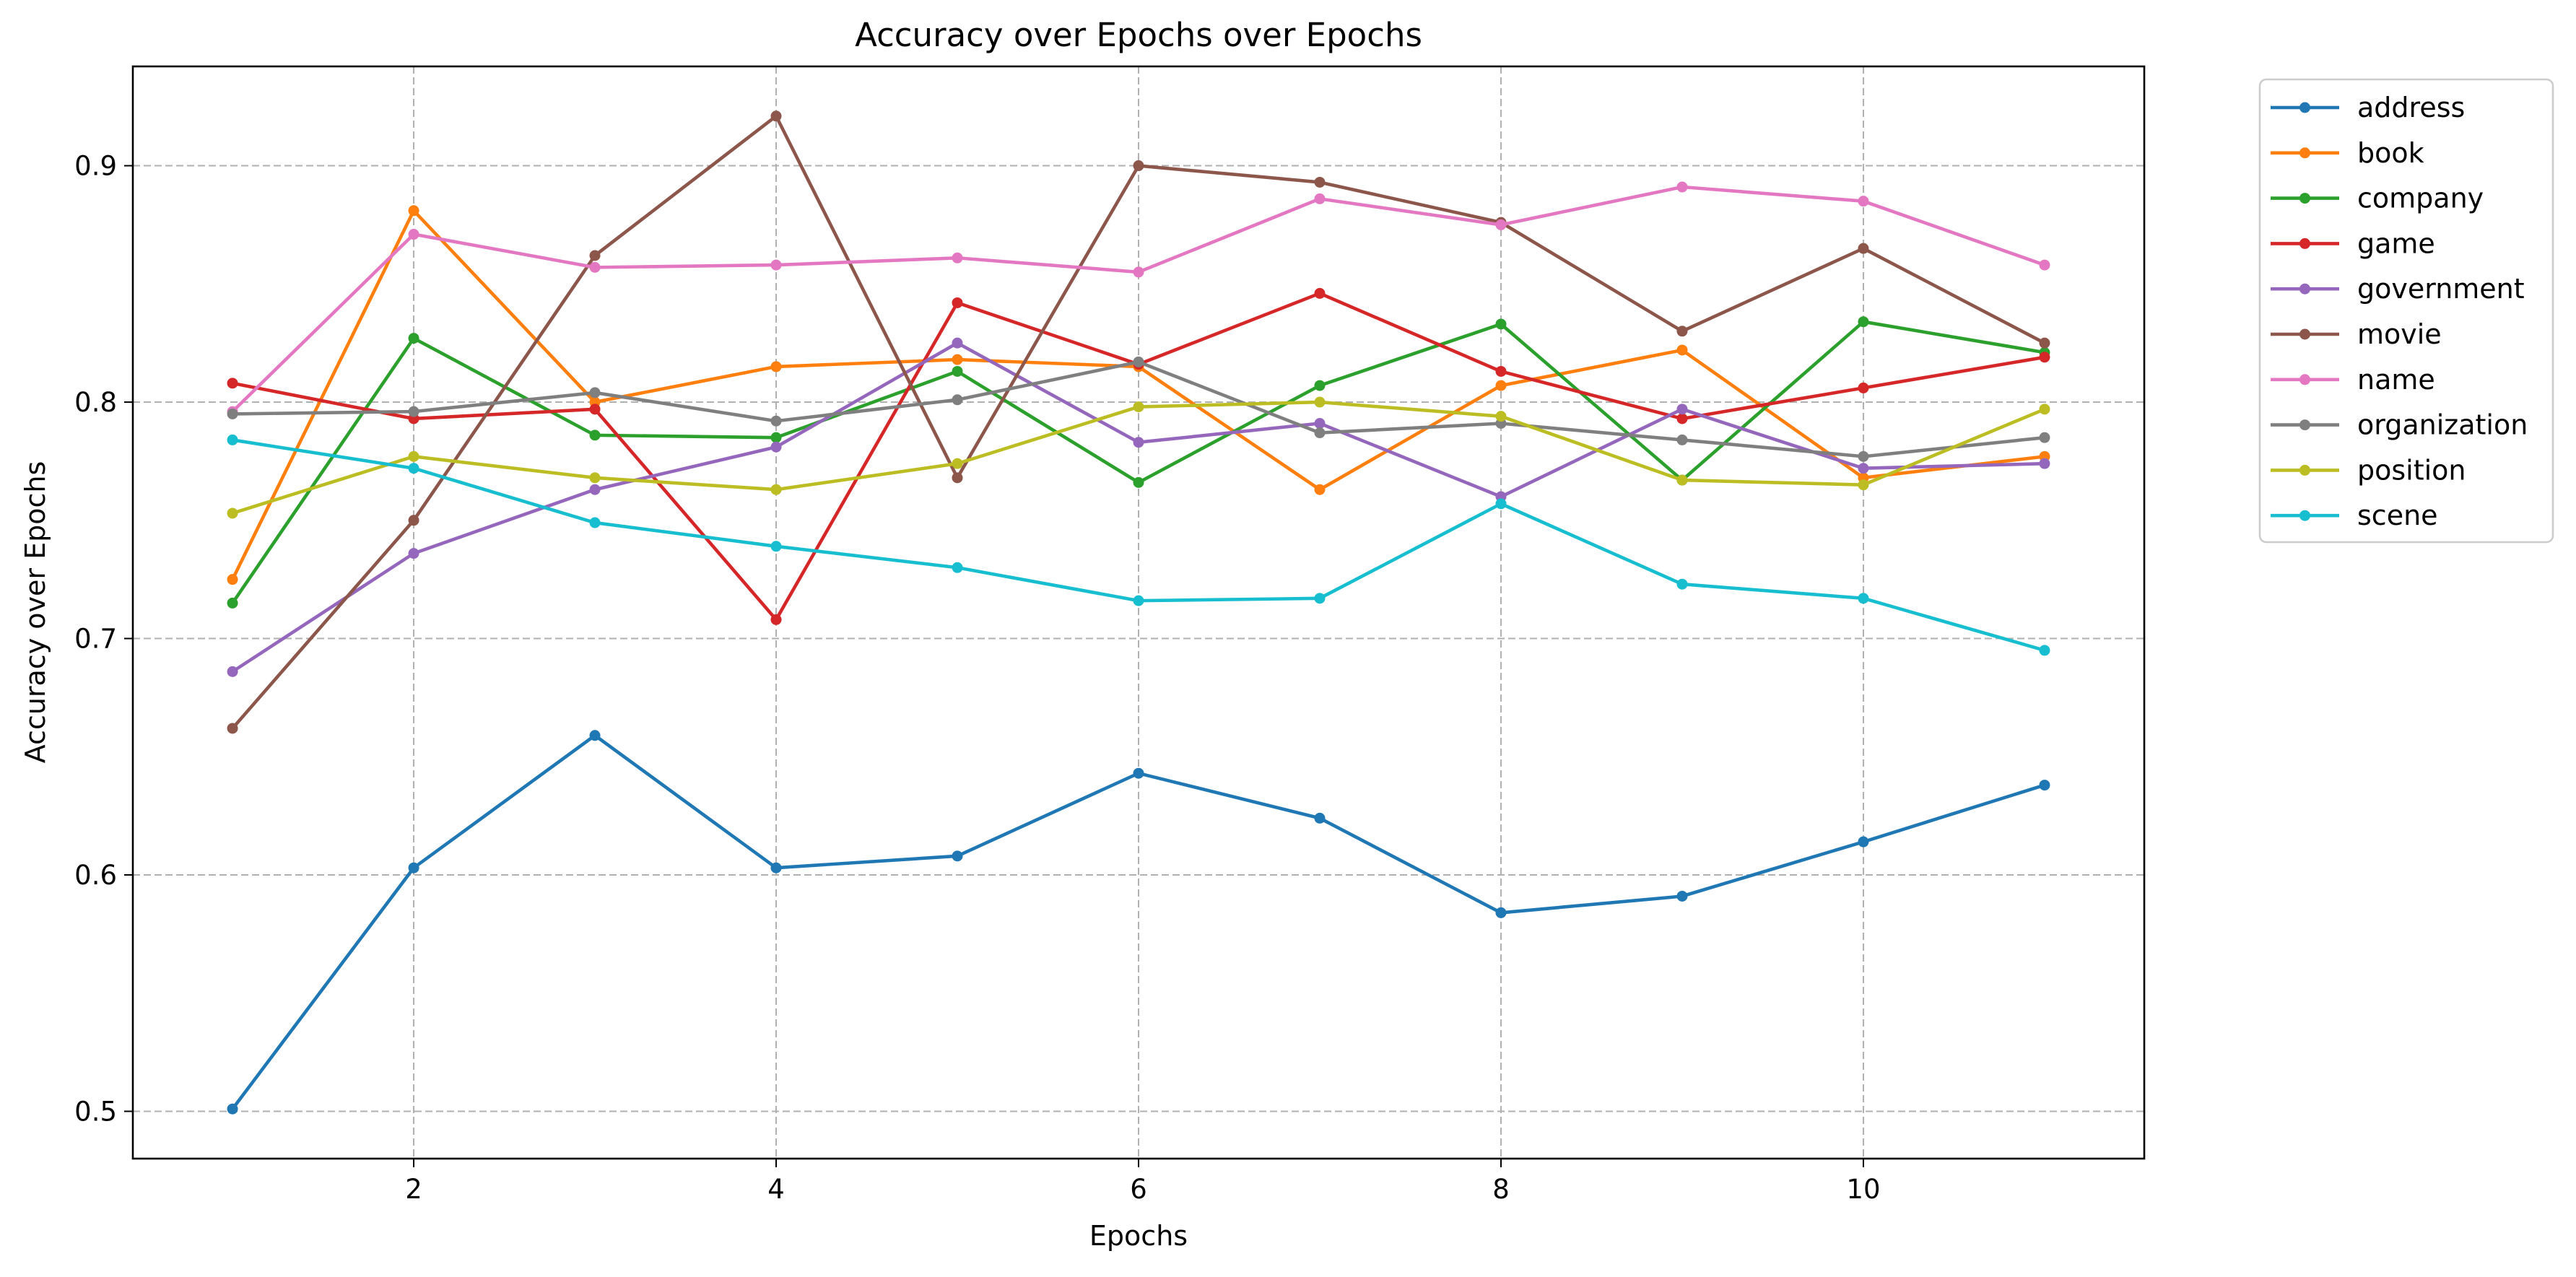  I want to click on y-tick-label: 0.9, so click(95, 166).